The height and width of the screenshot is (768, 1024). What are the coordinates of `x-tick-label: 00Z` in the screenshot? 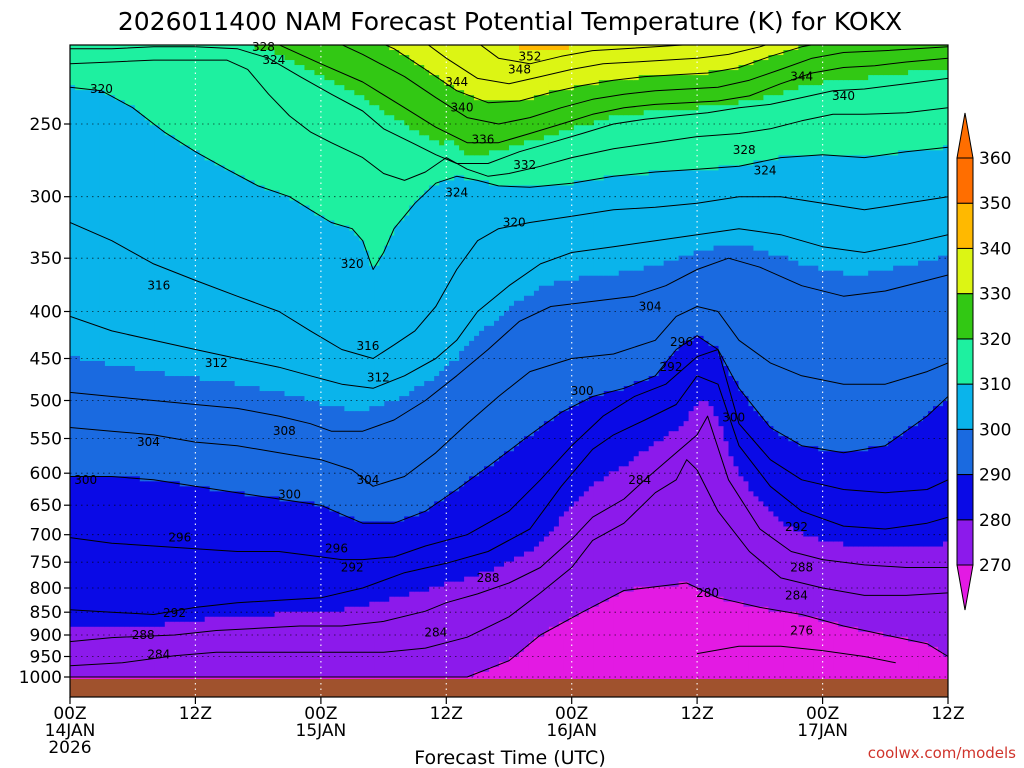 It's located at (320, 714).